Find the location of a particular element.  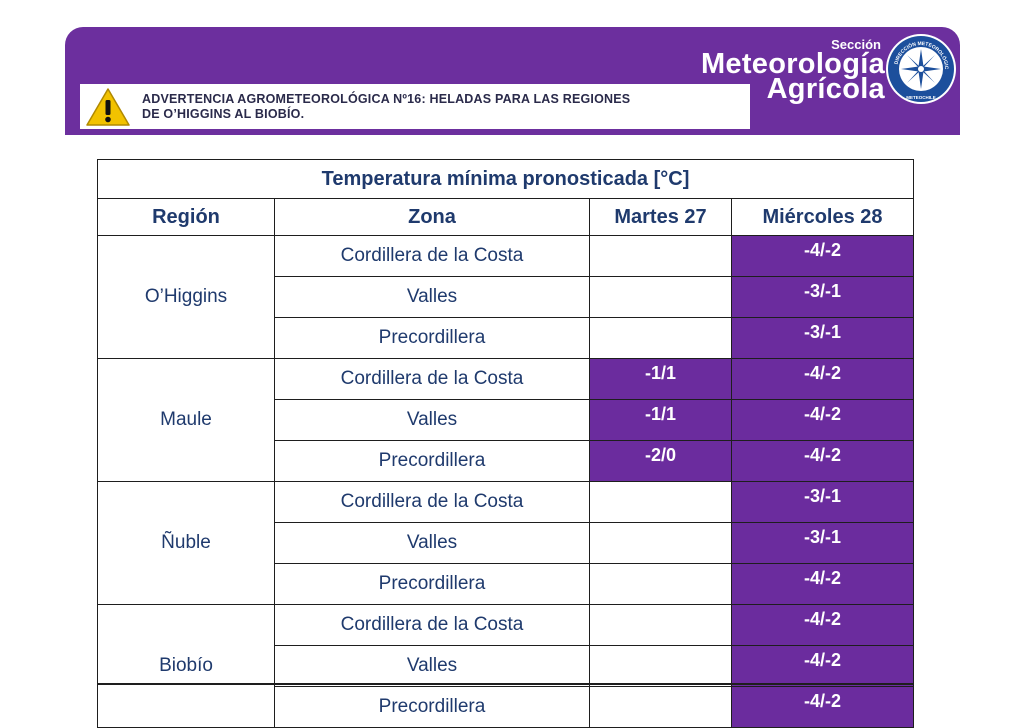

table-bottom-rule is located at coordinates (505, 684).